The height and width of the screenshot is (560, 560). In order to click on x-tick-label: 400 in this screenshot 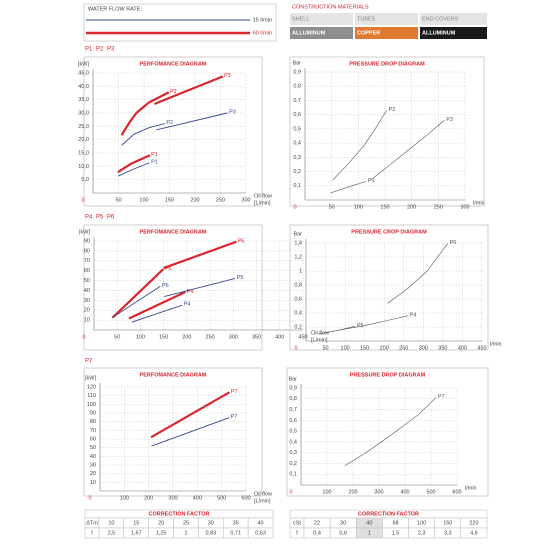, I will do `click(404, 492)`.